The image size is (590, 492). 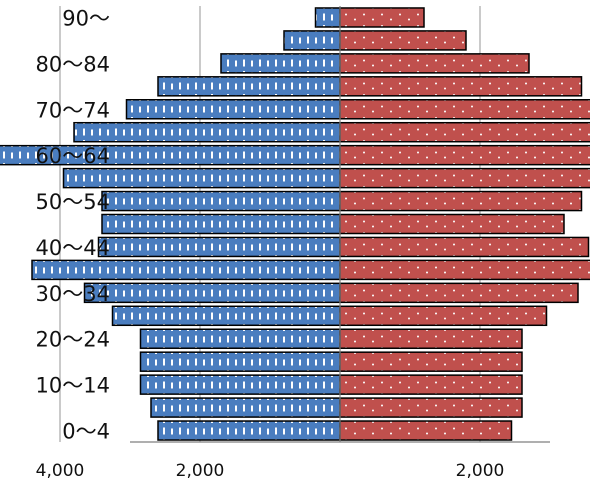 What do you see at coordinates (73, 202) in the screenshot?
I see `age-label: 50～54` at bounding box center [73, 202].